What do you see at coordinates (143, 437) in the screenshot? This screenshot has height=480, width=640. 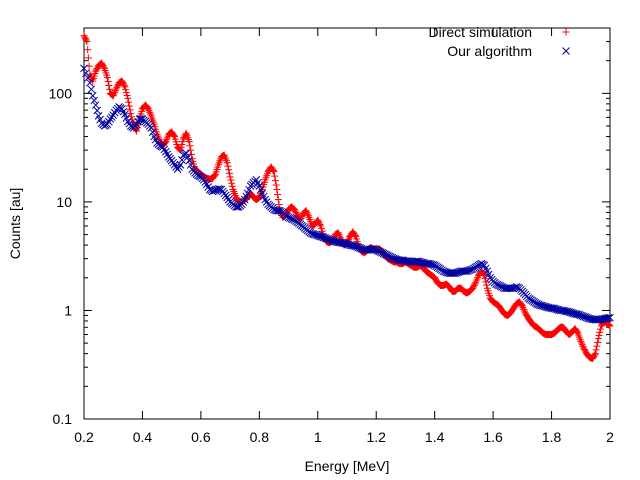 I see `x-tick-label: 0.4` at bounding box center [143, 437].